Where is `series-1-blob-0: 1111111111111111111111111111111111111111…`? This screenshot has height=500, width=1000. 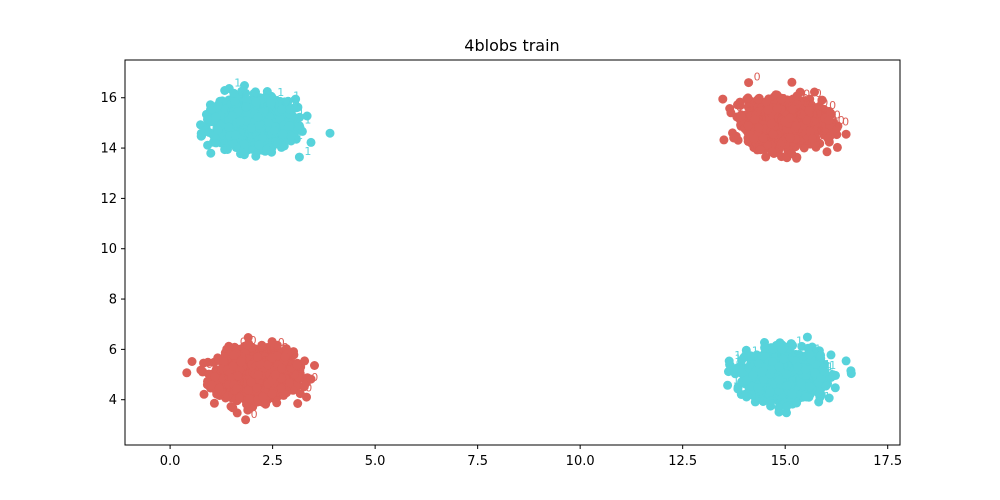
series-1-blob-0: 1111111111111111111111111111111111111111… is located at coordinates (265, 119).